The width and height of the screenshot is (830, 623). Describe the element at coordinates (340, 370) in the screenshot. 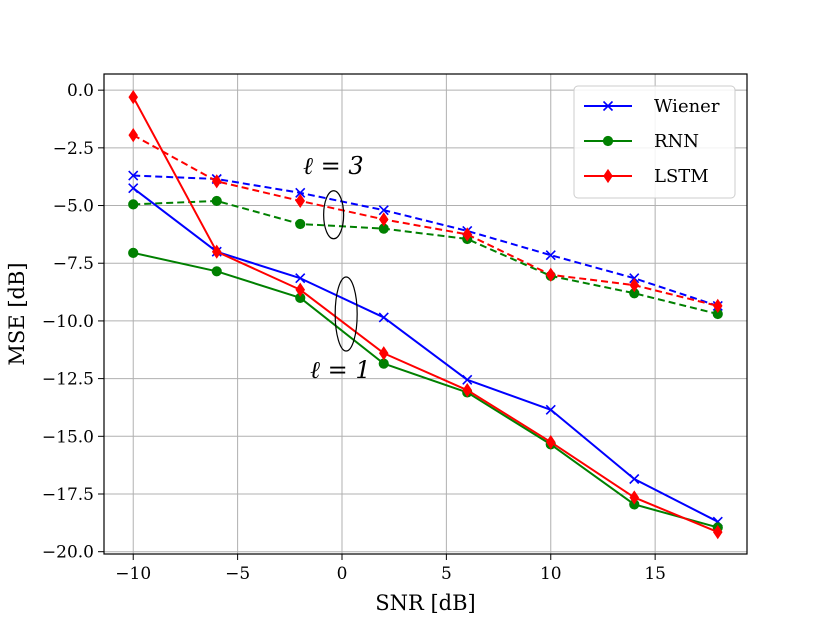

I see `annotation-label-l1: ℓ = 1` at that location.